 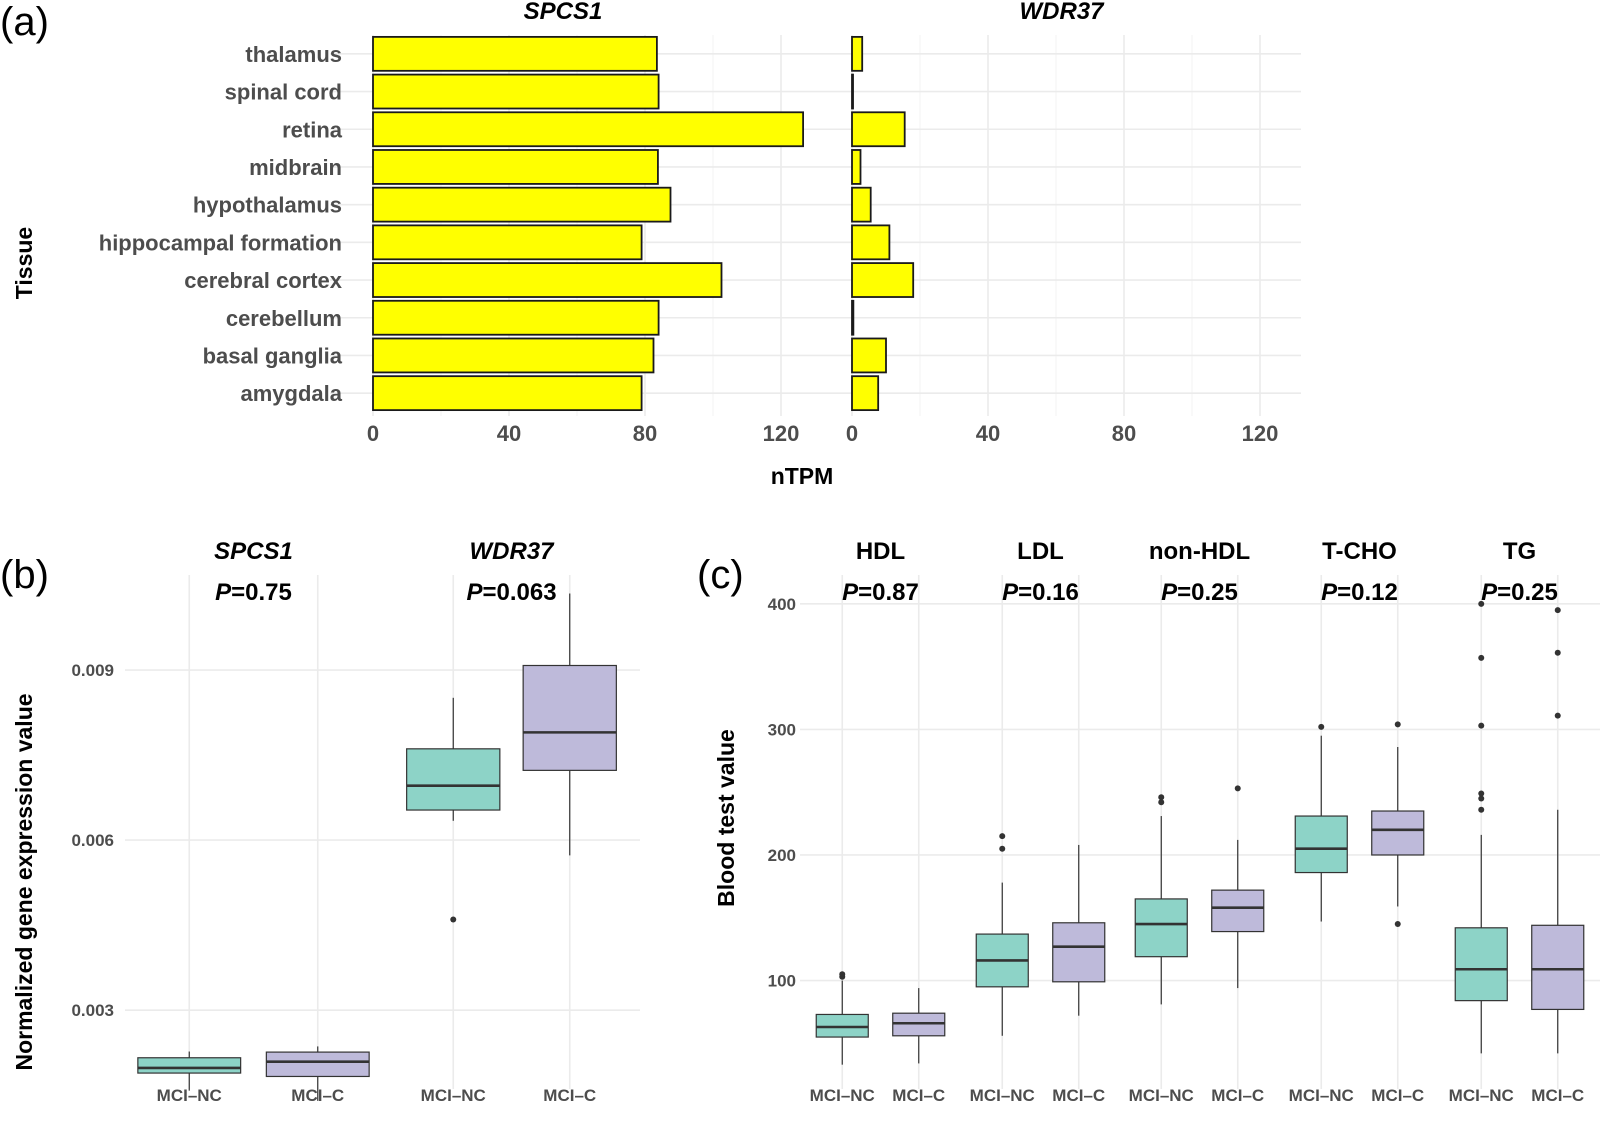 I want to click on bar-spcs1-cerebral-cortex, so click(x=547, y=280).